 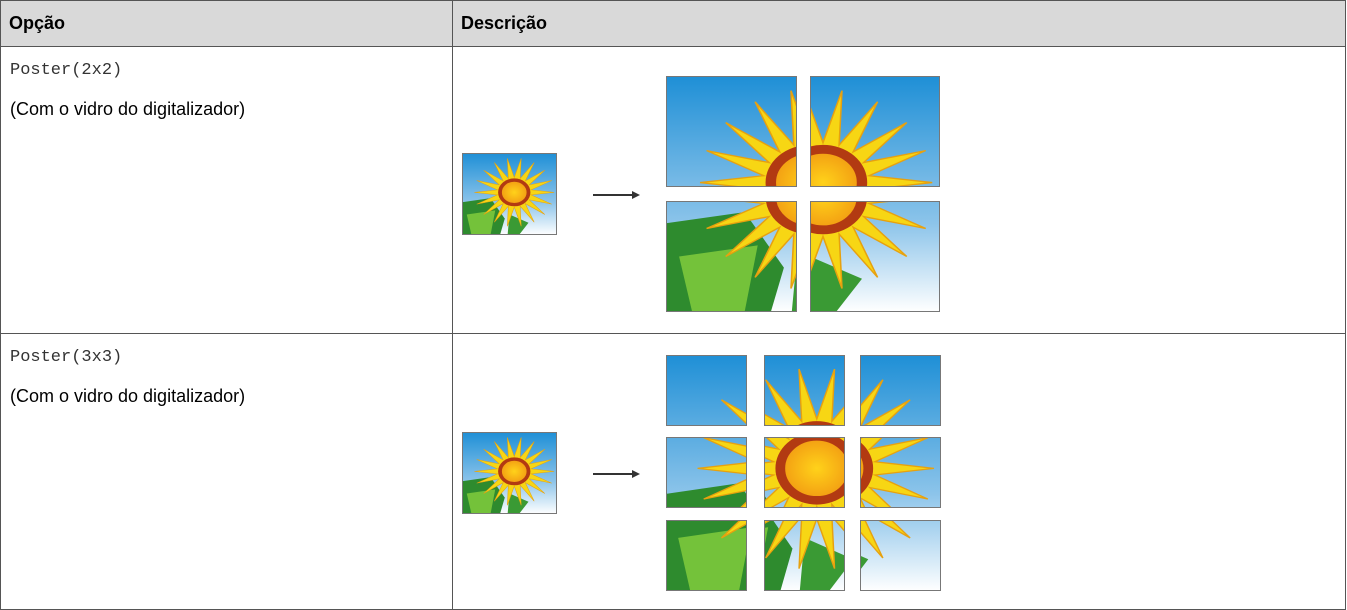 What do you see at coordinates (226, 23) in the screenshot?
I see `header-cell: Opção` at bounding box center [226, 23].